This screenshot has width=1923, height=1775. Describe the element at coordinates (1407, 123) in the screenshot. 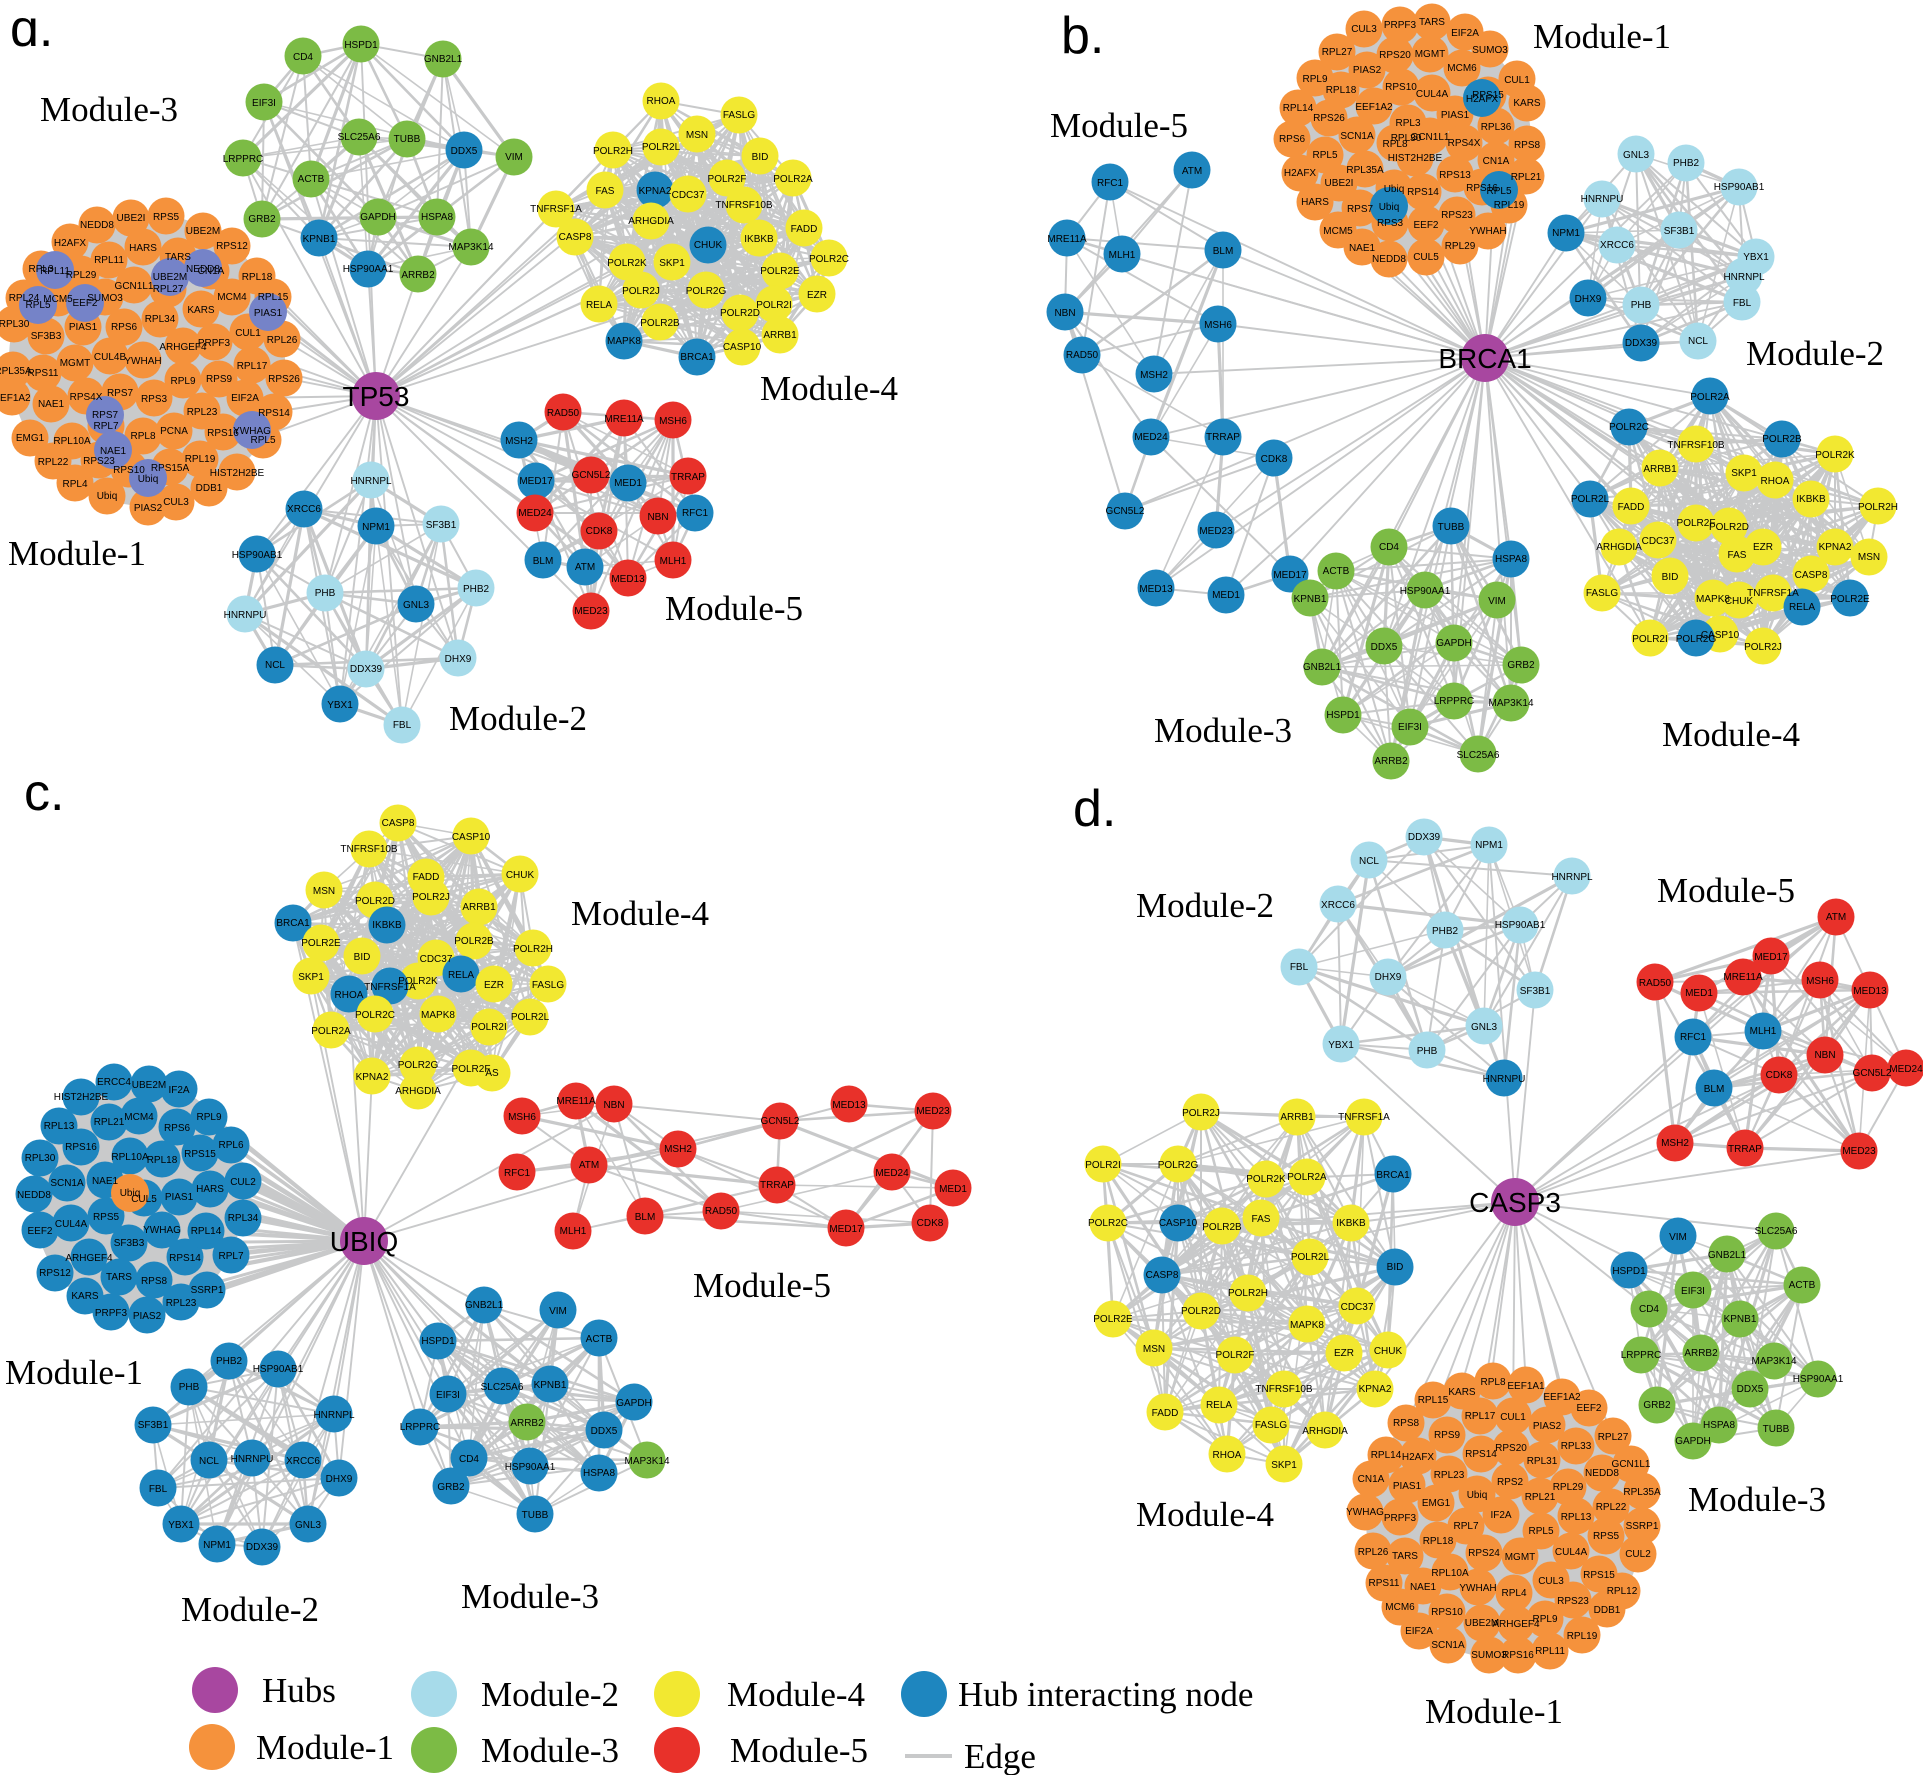

I see `svg-text: RPL3` at that location.